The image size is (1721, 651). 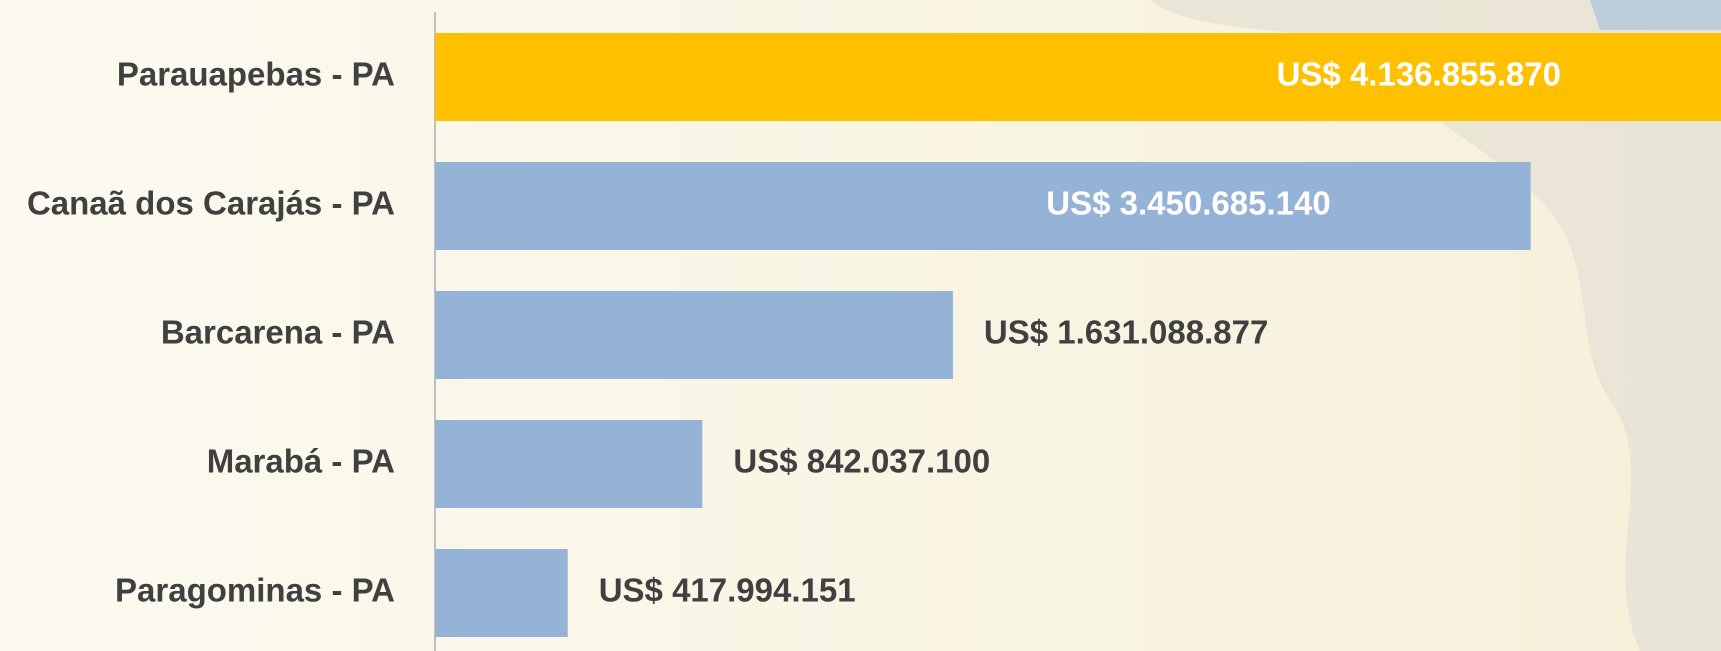 What do you see at coordinates (727, 590) in the screenshot?
I see `value-label: US$ 417.994.151` at bounding box center [727, 590].